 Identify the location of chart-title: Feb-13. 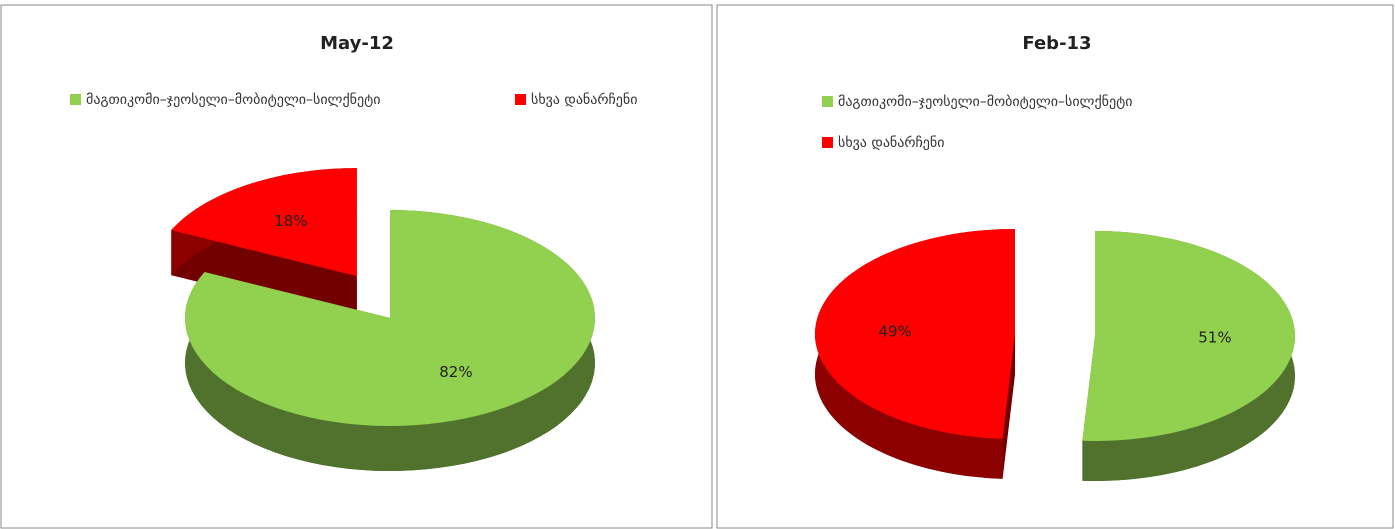
(1056, 43).